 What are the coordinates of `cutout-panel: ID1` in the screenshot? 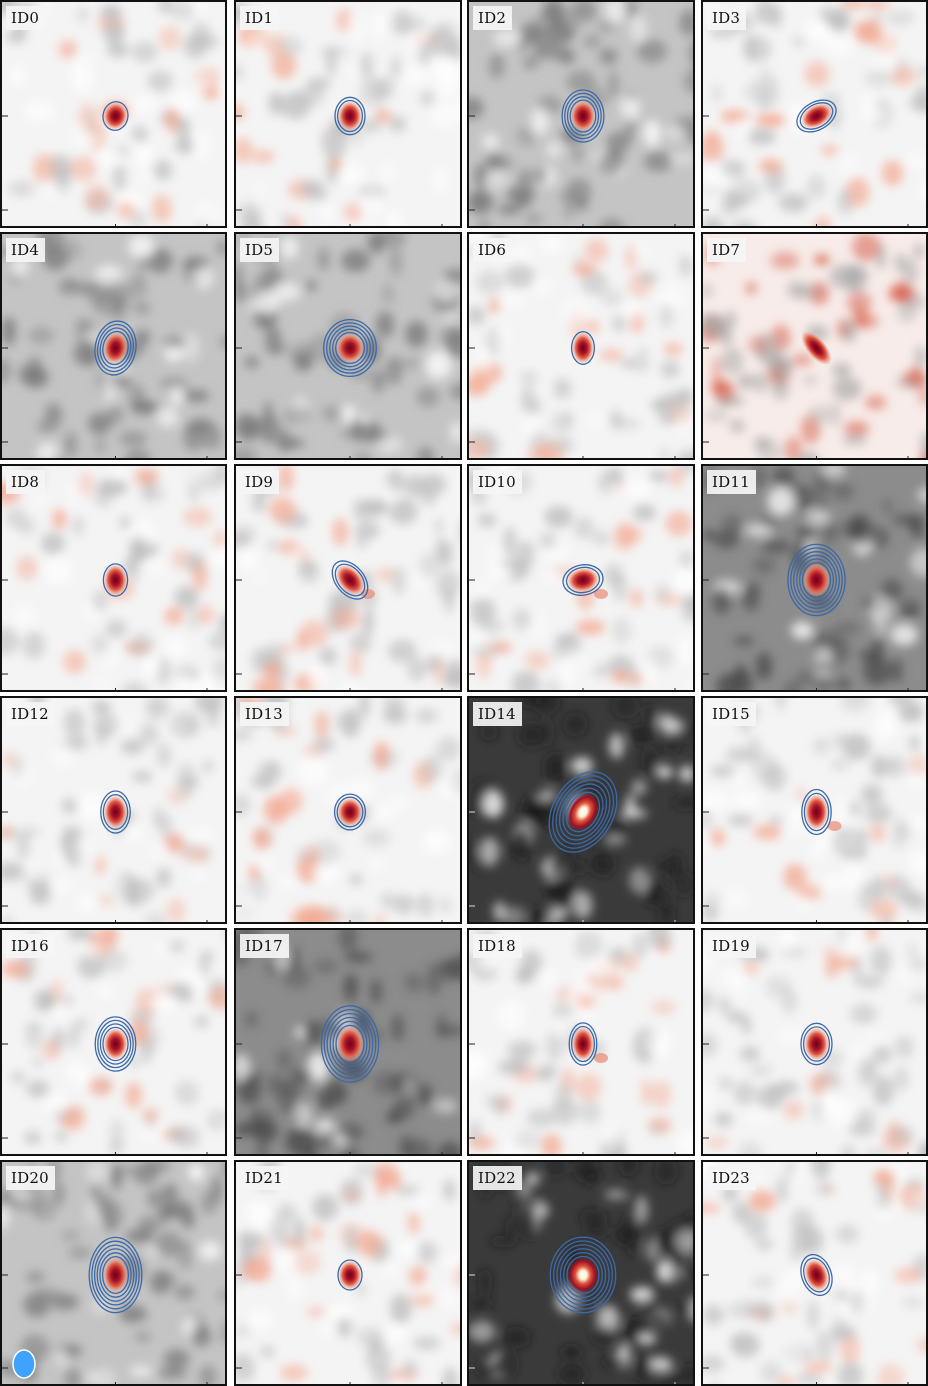 It's located at (348, 114).